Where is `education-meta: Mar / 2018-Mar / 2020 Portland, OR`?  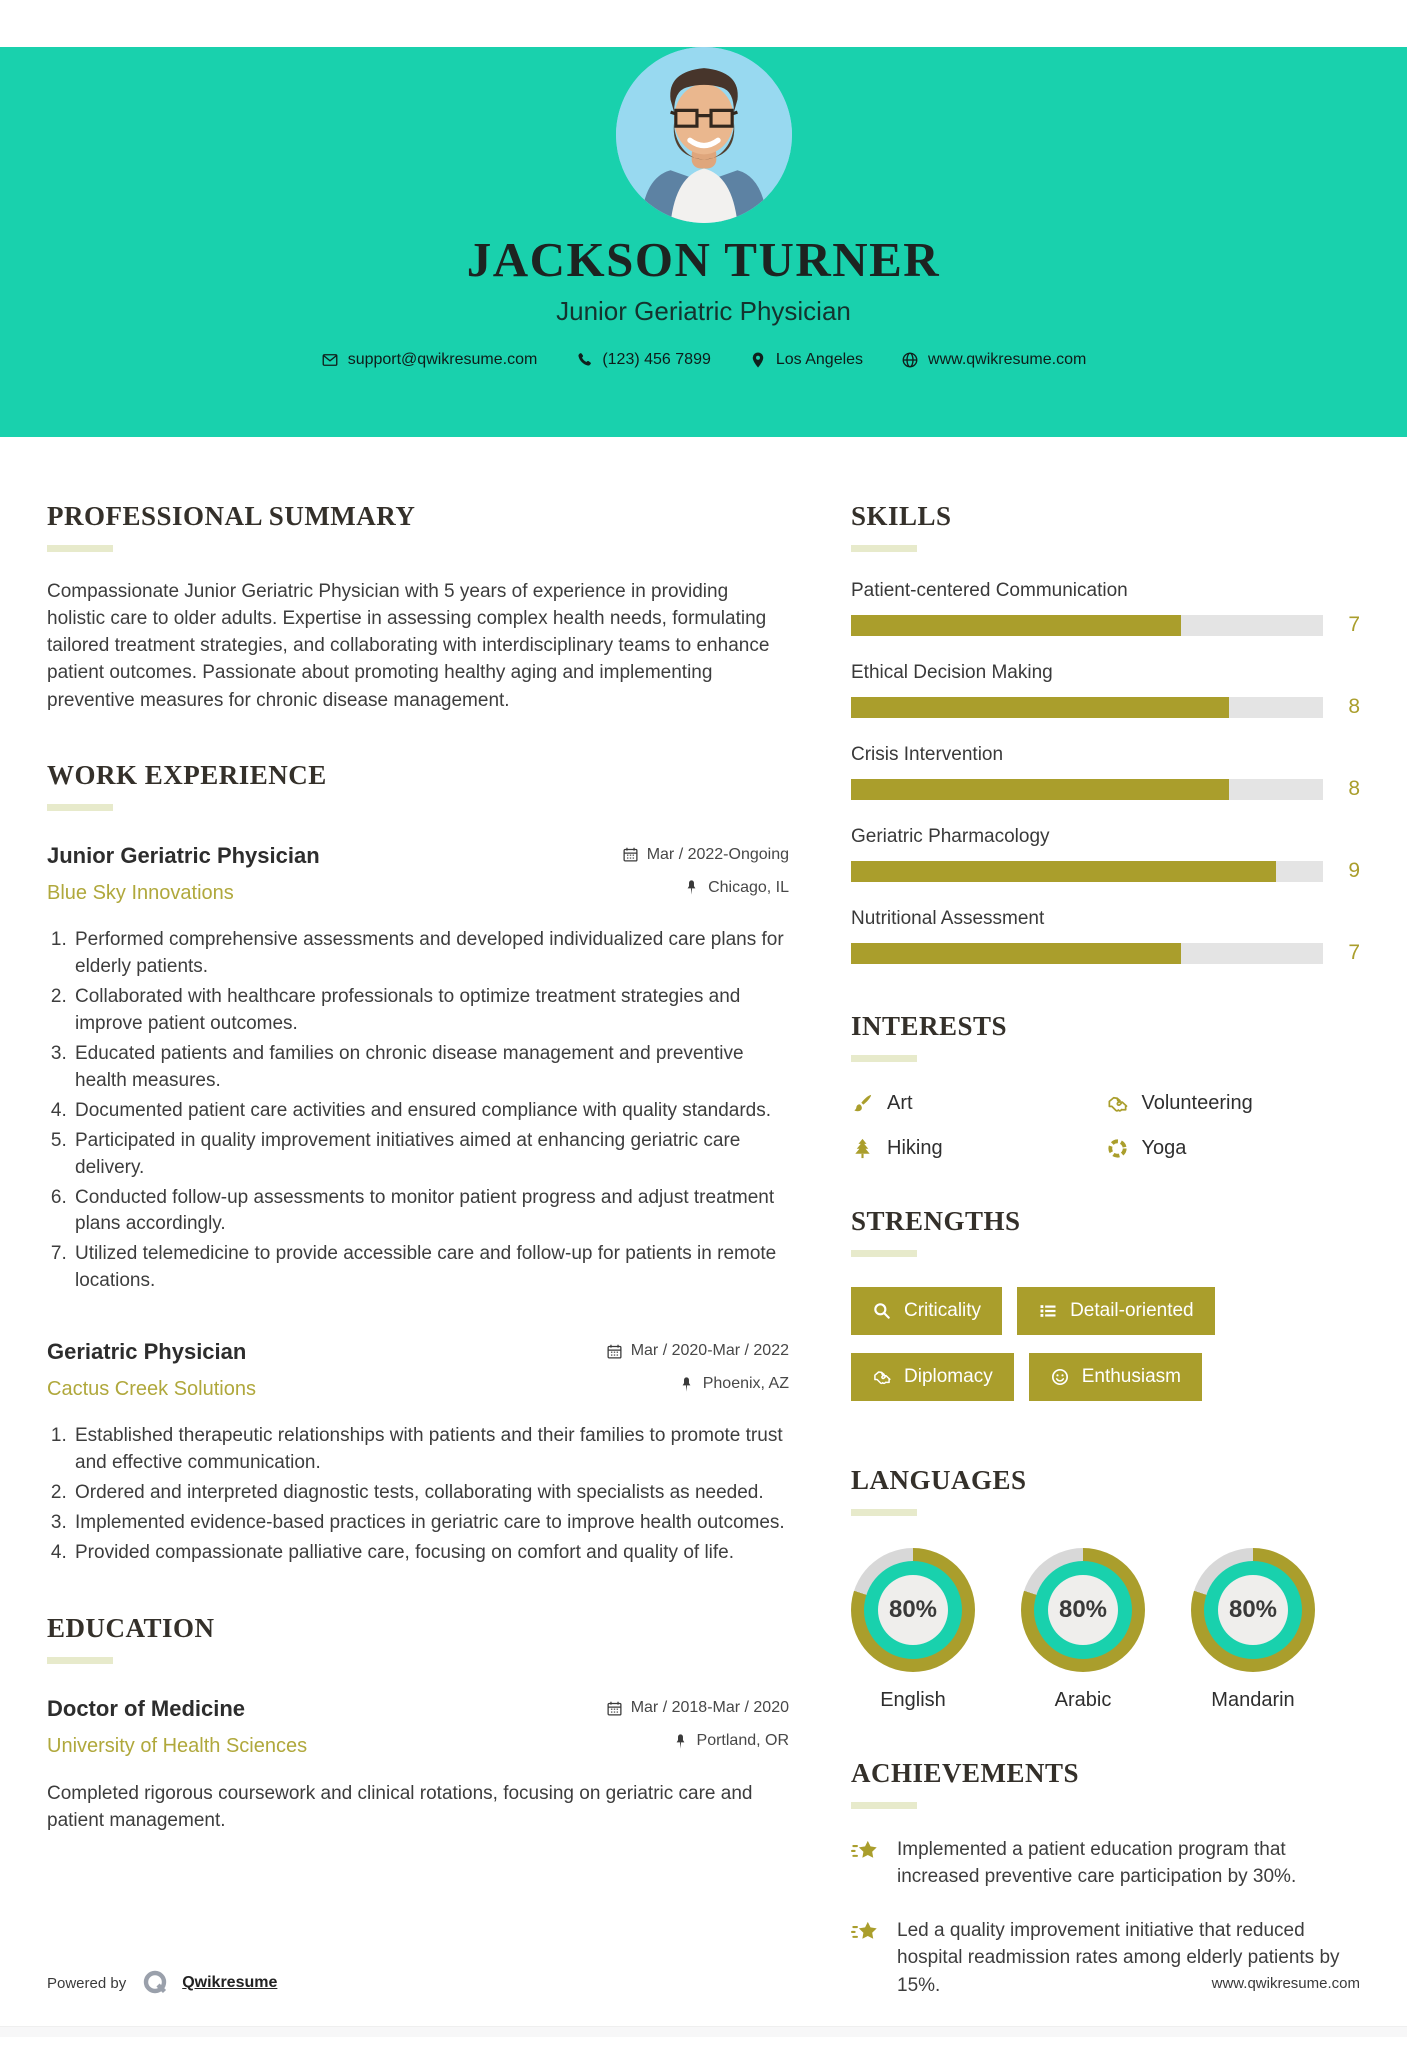
education-meta: Mar / 2018-Mar / 2020 Portland, OR is located at coordinates (697, 1723).